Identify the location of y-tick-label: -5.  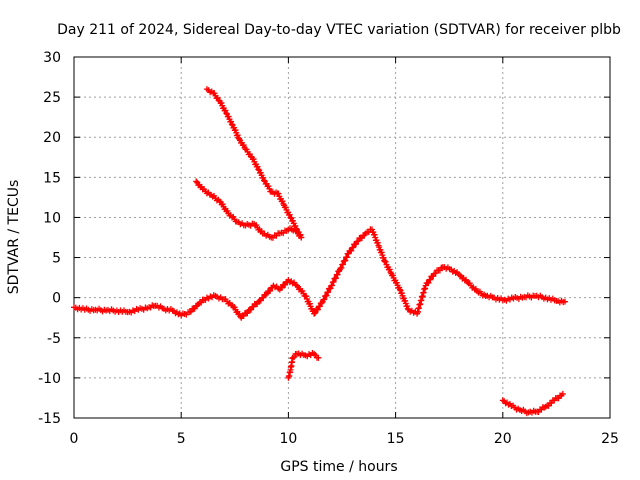
(54, 339).